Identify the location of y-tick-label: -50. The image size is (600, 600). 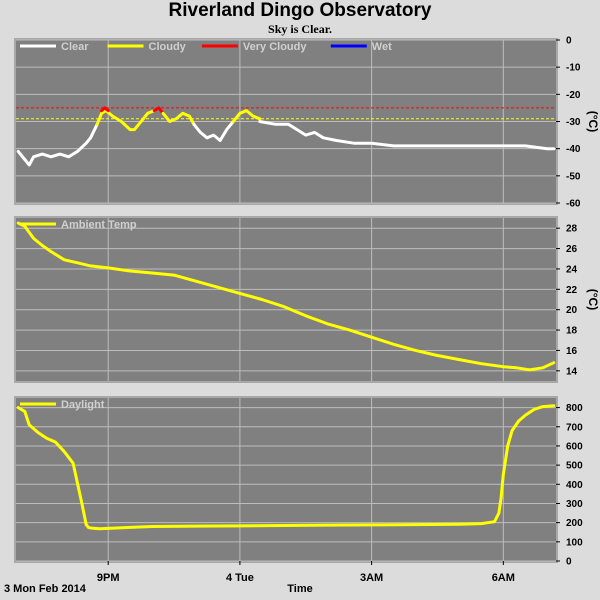
(573, 176).